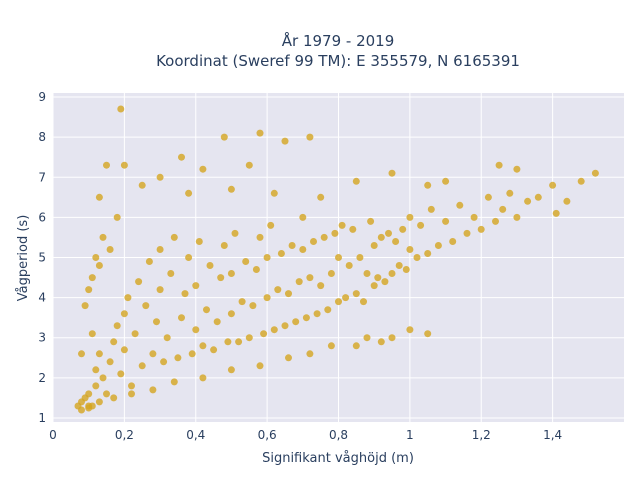 The image size is (640, 480). I want to click on y-tick-label: 9, so click(42, 97).